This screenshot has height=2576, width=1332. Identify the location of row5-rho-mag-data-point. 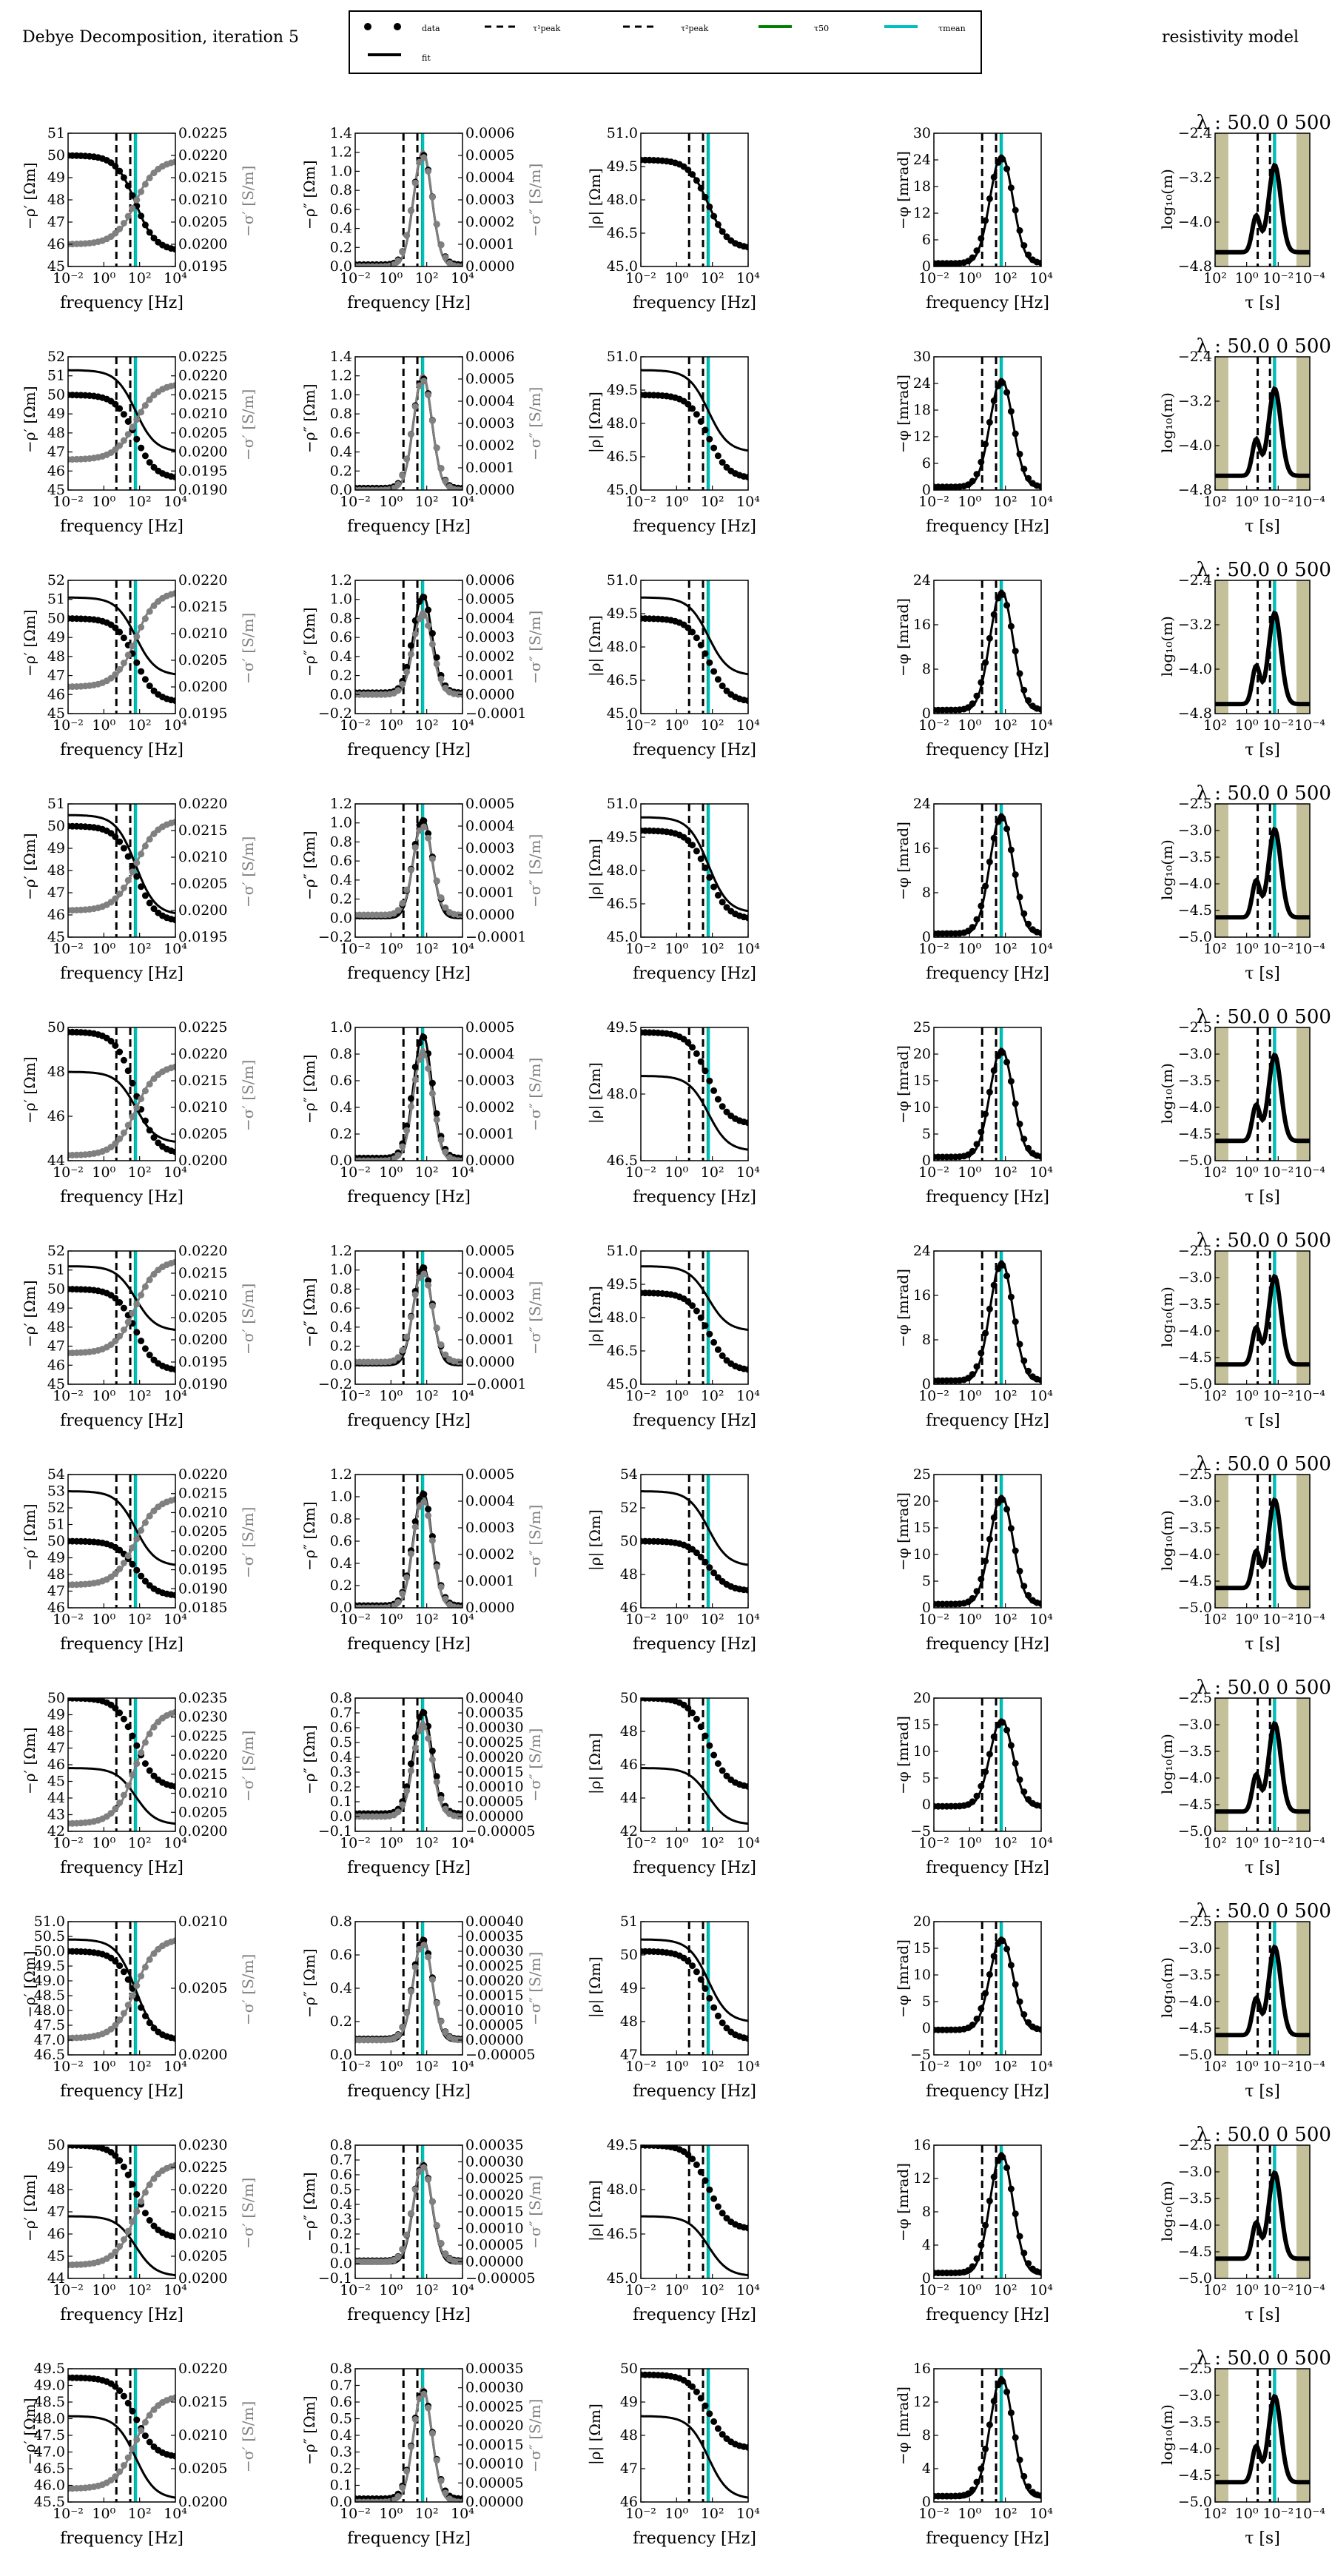
(692, 1047).